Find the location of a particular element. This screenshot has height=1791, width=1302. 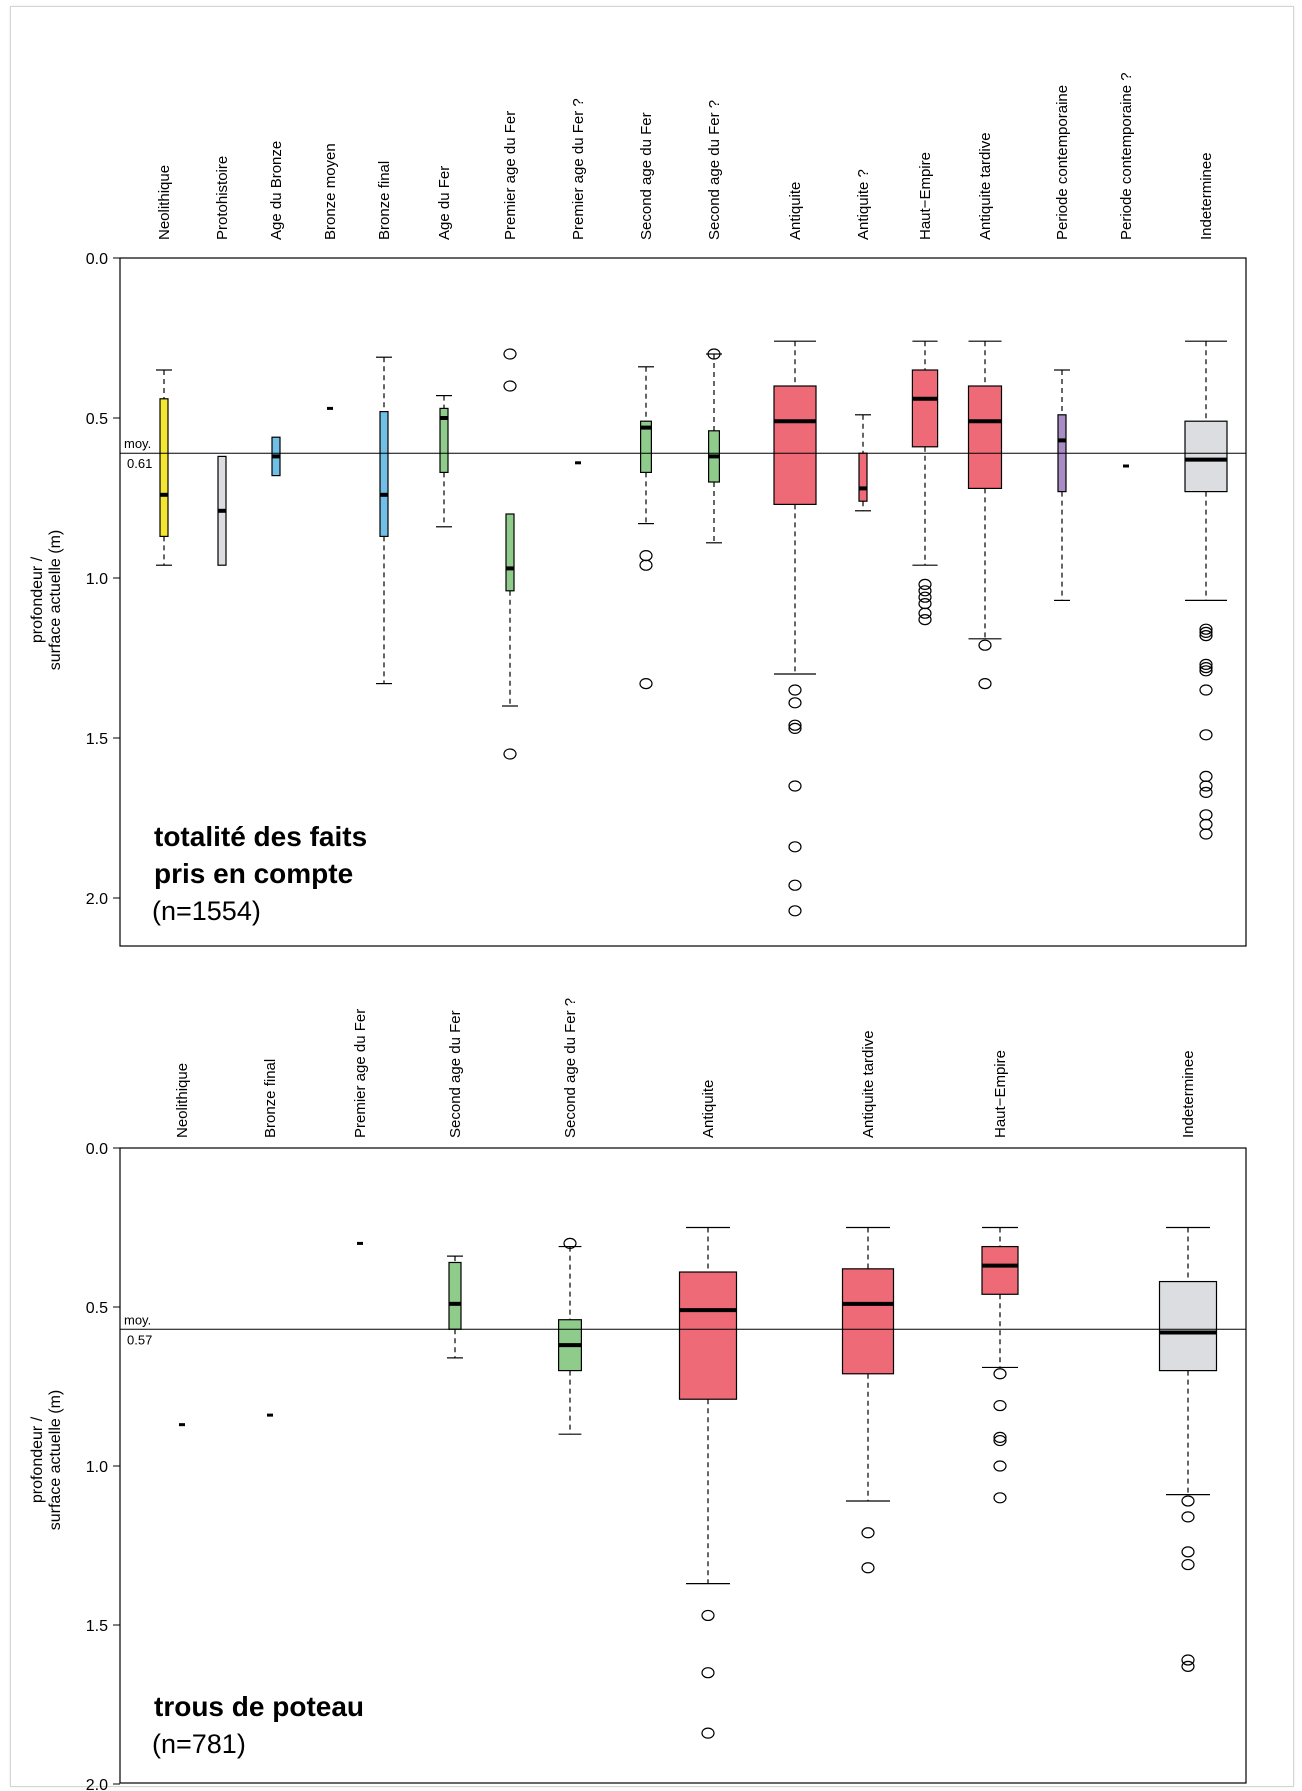

mean-label-2: moy. is located at coordinates (137, 1319).